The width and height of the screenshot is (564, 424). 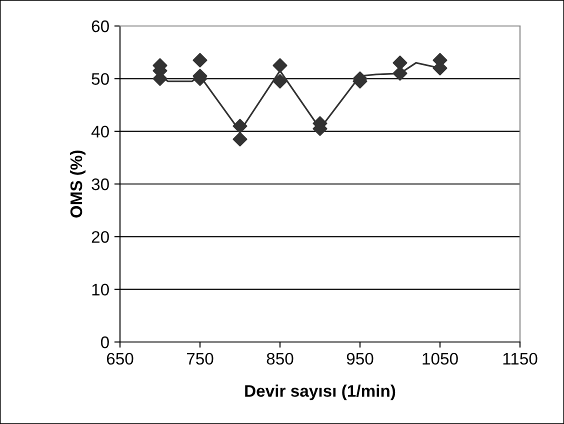 I want to click on y-tick-label: 20, so click(x=100, y=237).